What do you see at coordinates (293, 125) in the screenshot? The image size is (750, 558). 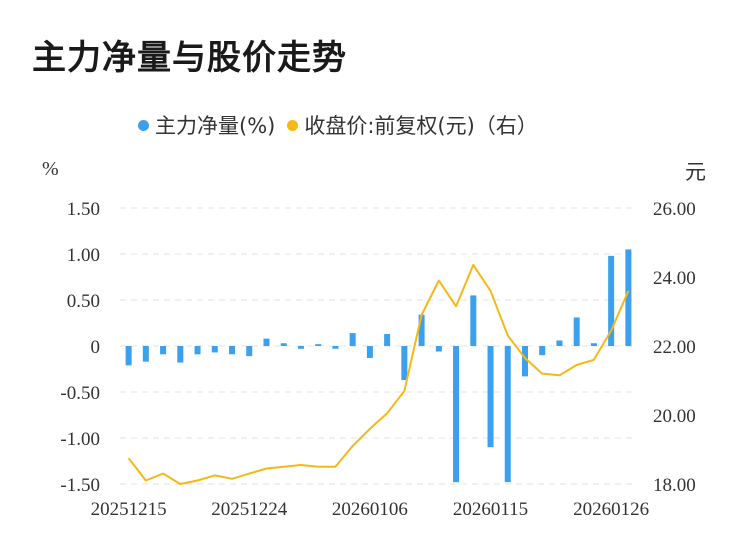 I see `legend-price-marker` at bounding box center [293, 125].